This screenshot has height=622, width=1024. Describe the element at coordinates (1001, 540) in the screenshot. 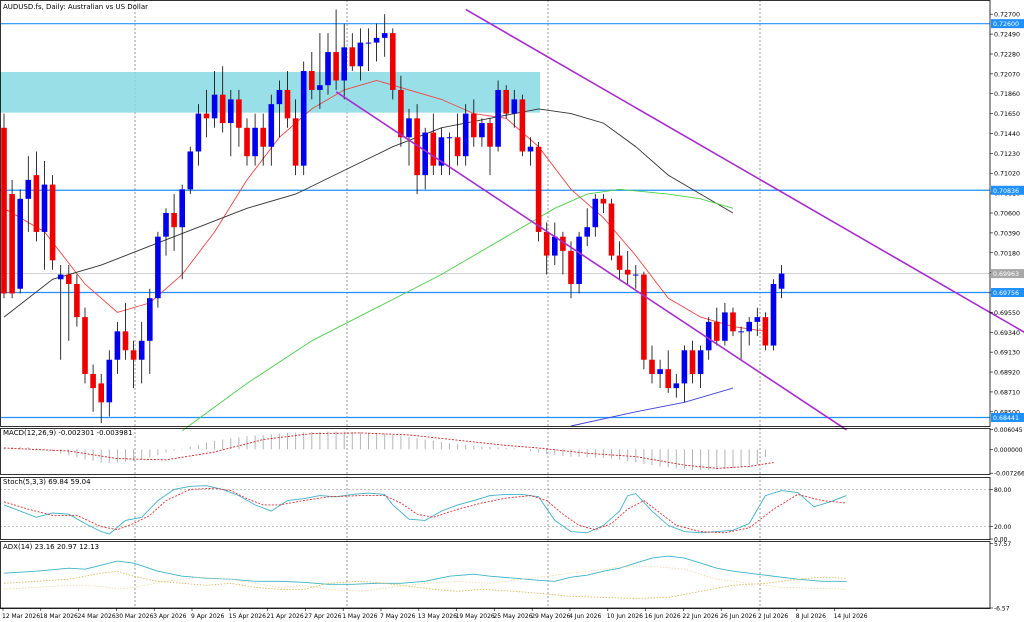

I see `stoch-tick-label: 0.00` at that location.